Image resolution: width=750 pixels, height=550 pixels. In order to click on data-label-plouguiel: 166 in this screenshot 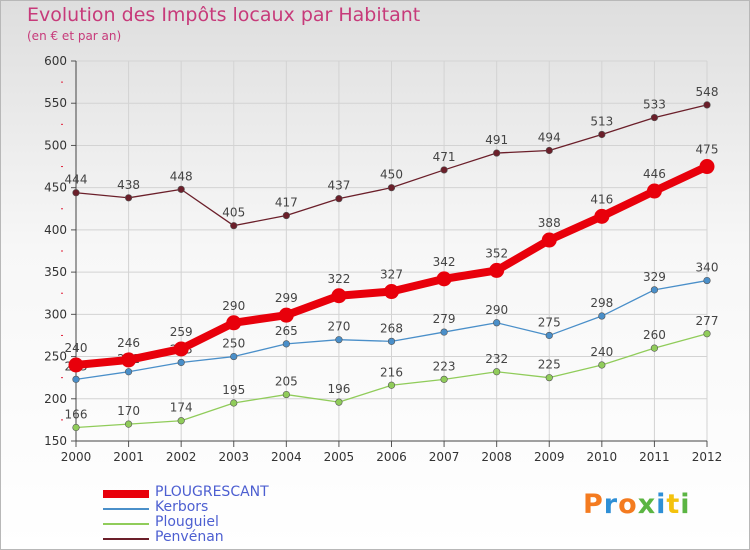, I will do `click(76, 414)`.